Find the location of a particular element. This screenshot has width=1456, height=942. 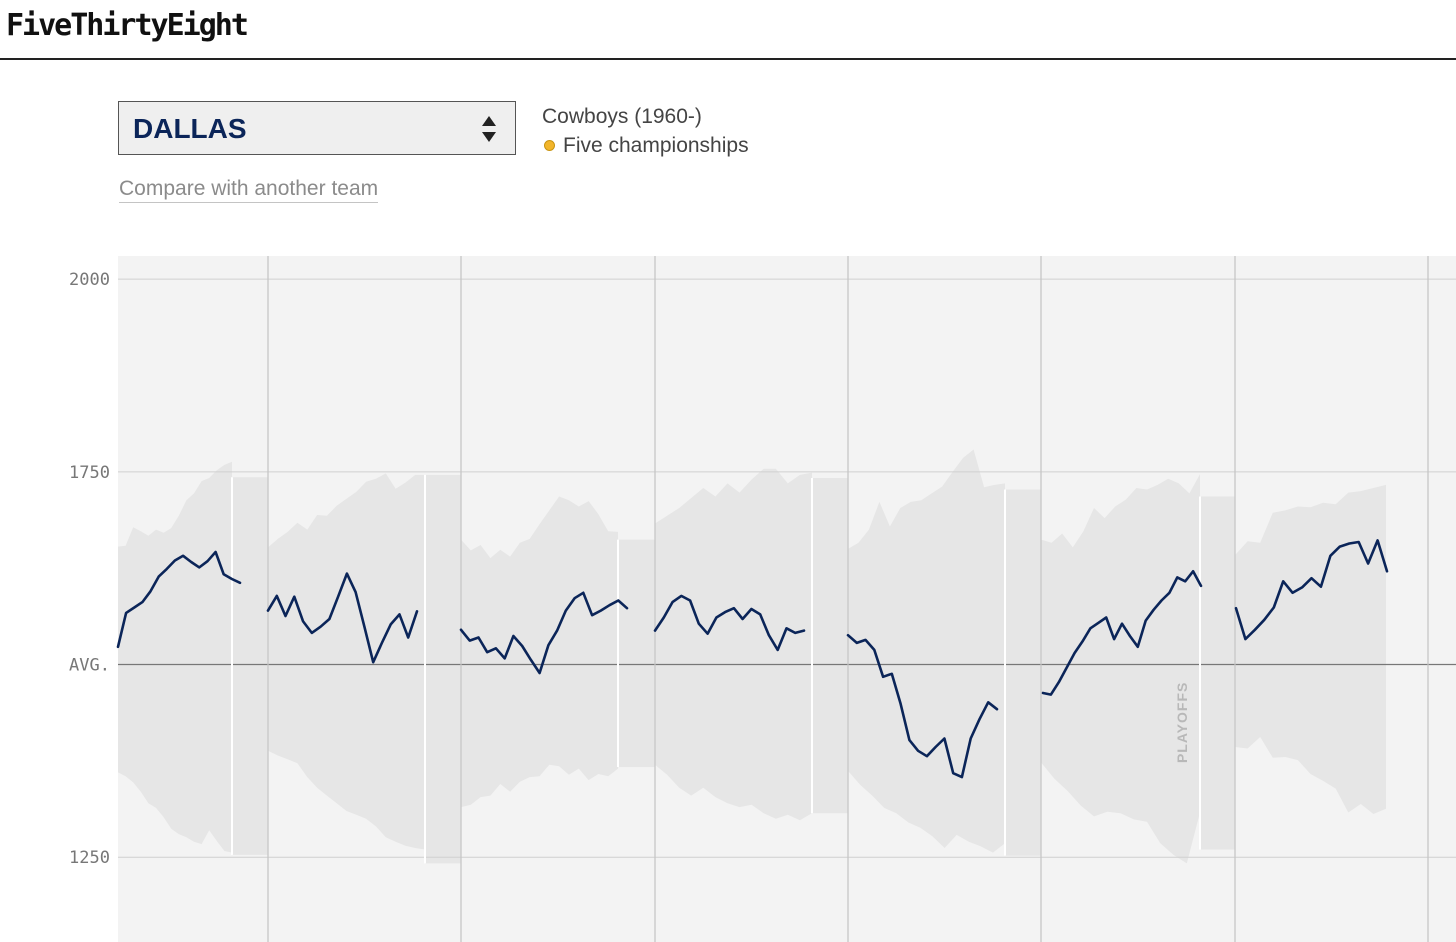

team-info: Cowboys (1960-) Five championships is located at coordinates (645, 131).